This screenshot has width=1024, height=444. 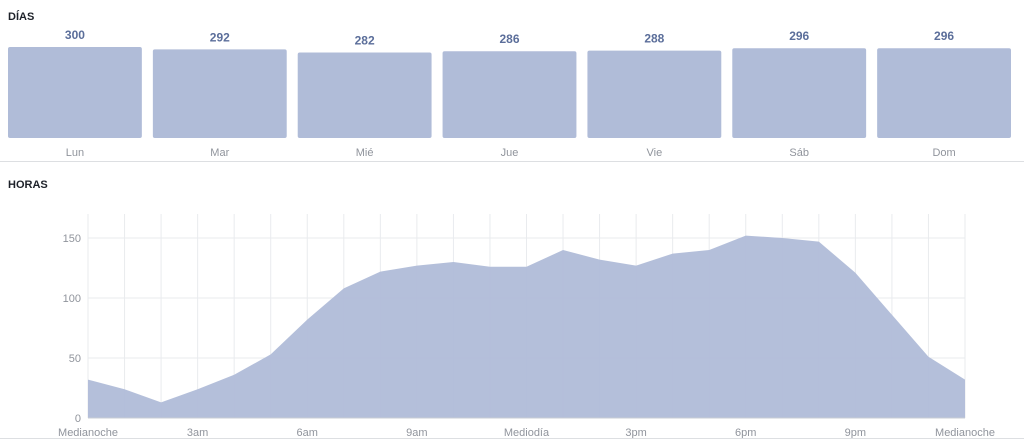 What do you see at coordinates (365, 153) in the screenshot?
I see `day-label: Mié` at bounding box center [365, 153].